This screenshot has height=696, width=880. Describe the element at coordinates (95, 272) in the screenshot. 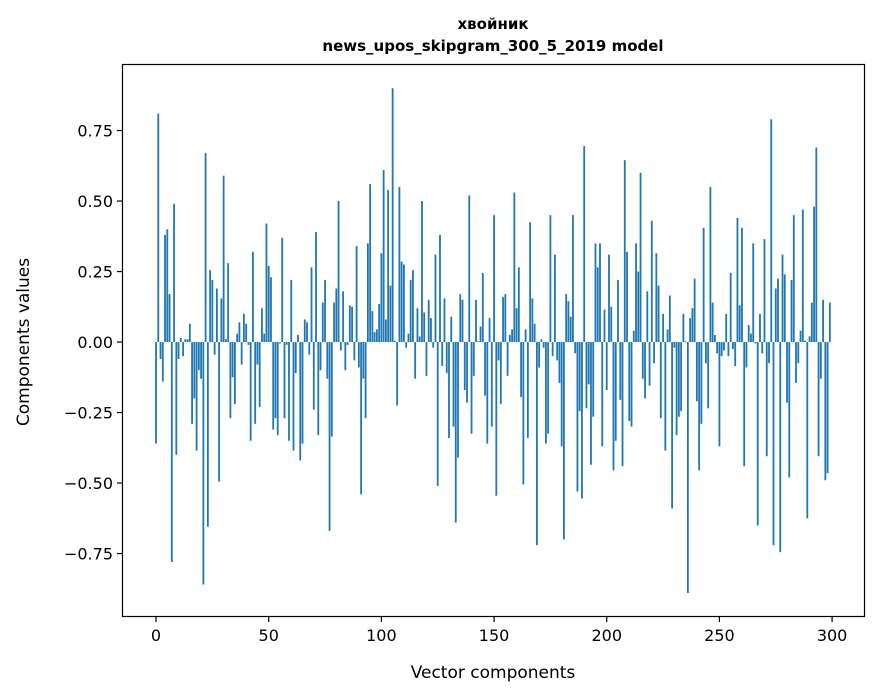

I see `y-tick-label: 0.25` at that location.